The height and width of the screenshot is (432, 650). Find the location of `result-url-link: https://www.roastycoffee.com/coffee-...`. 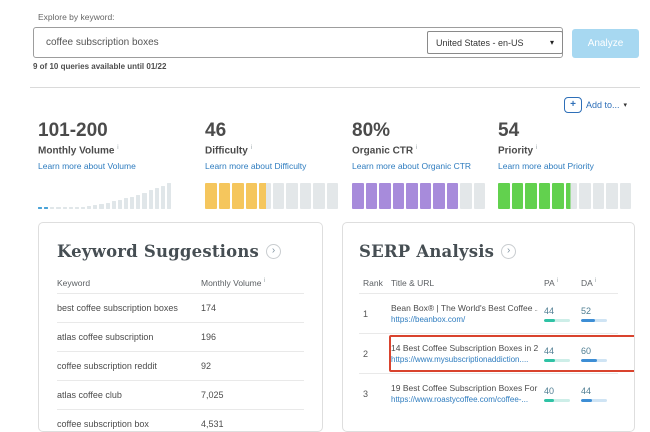

result-url-link: https://www.roastycoffee.com/coffee-... is located at coordinates (460, 399).